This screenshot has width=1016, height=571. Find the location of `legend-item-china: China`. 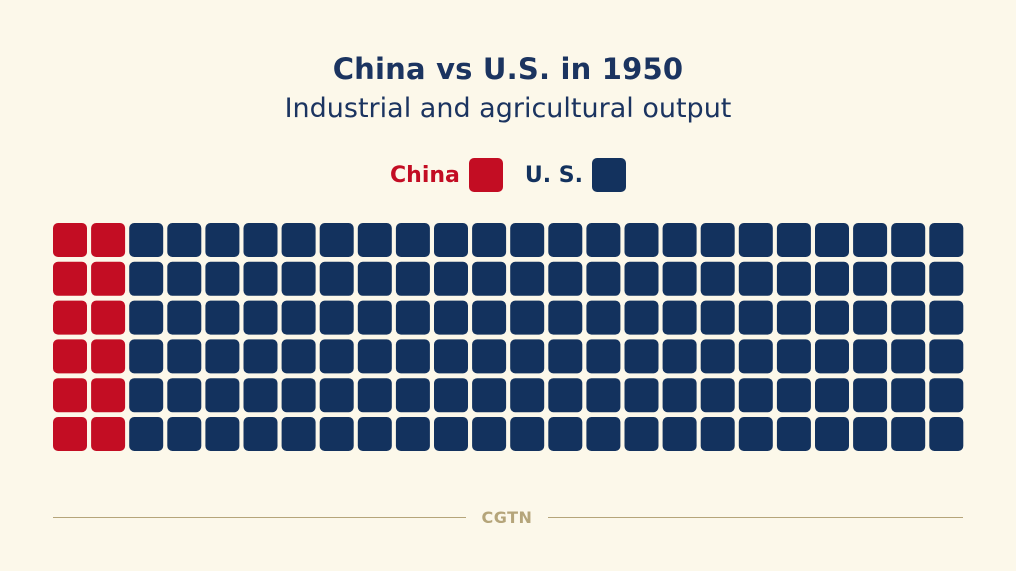

legend-item-china: China is located at coordinates (446, 175).